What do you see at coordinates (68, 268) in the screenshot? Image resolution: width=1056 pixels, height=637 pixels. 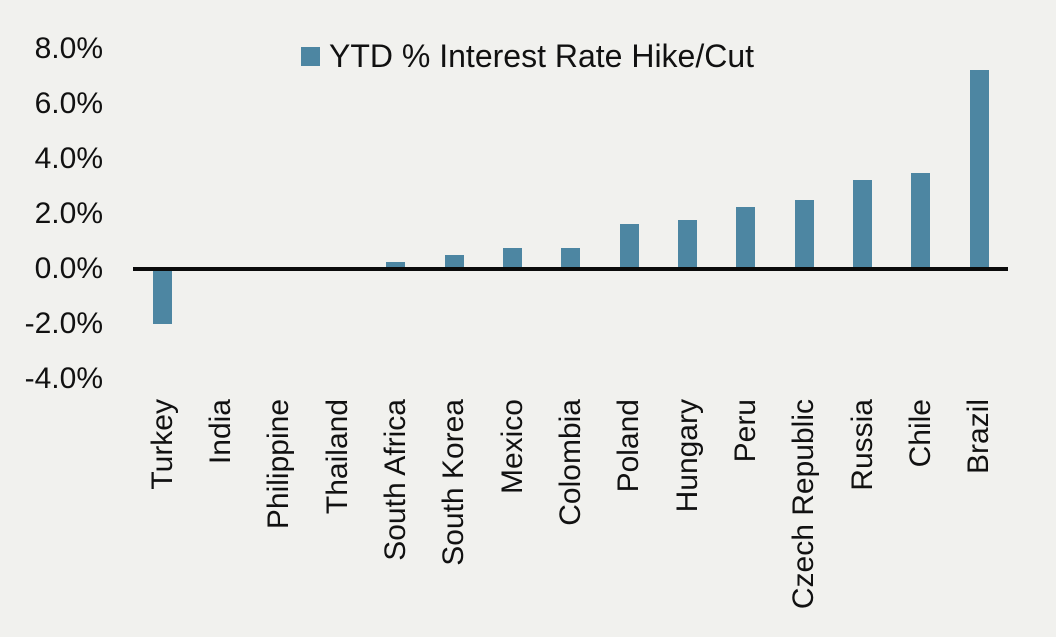 I see `y-axis-tick-label: 0.0%` at bounding box center [68, 268].